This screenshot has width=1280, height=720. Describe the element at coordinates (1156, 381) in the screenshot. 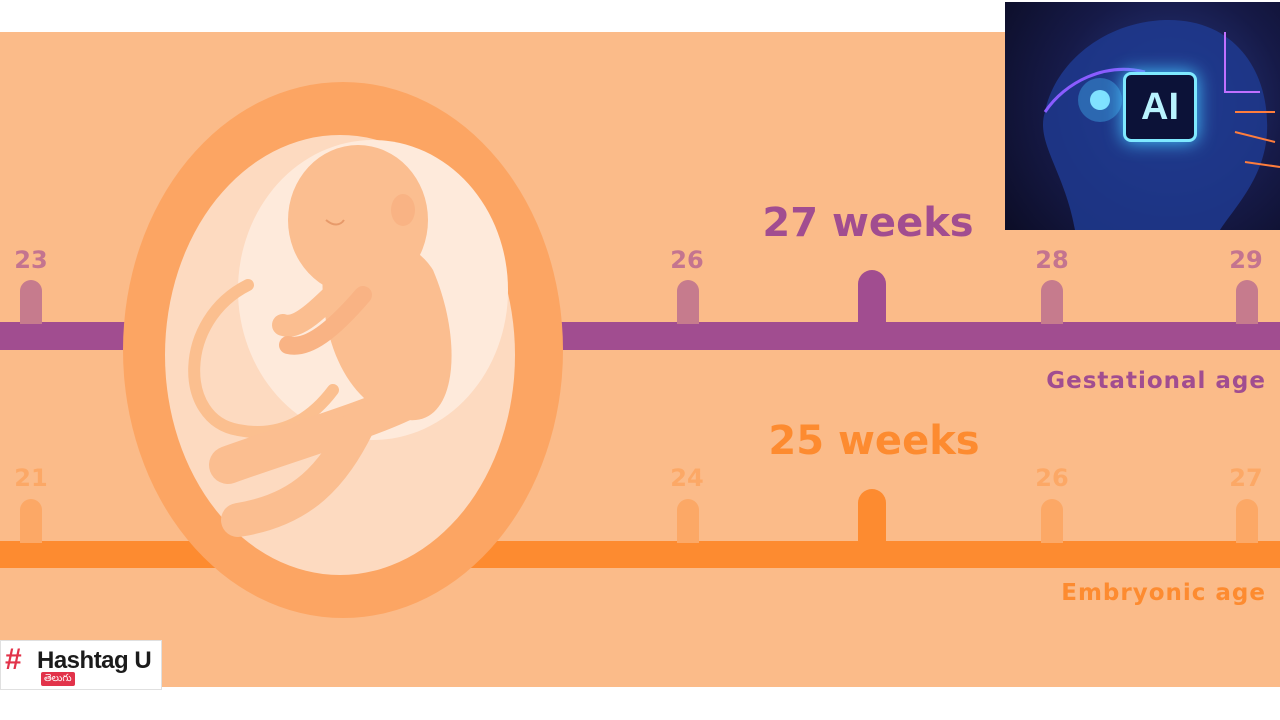

I see `gestational-age-title: Gestational age` at that location.